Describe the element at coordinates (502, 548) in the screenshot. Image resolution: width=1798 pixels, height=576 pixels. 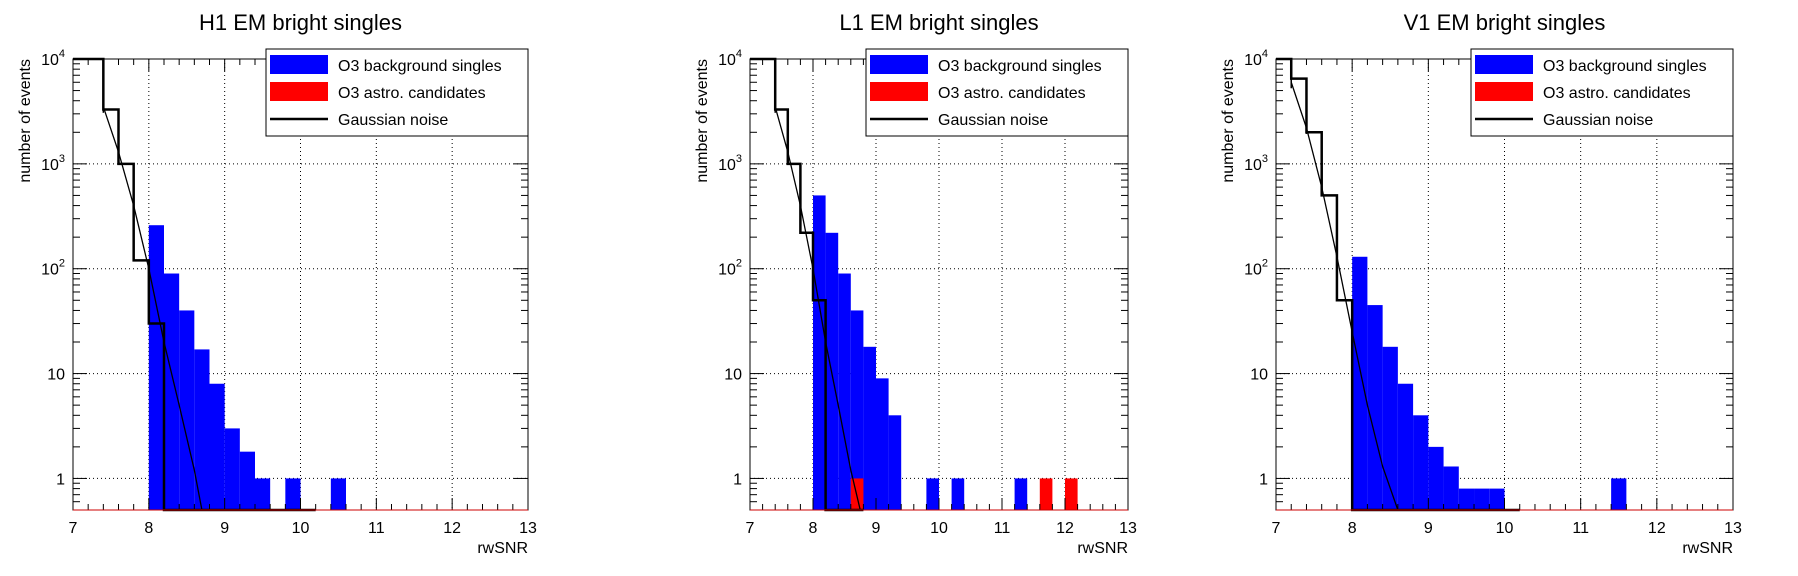
I see `x-axis-label: rwSNR` at that location.